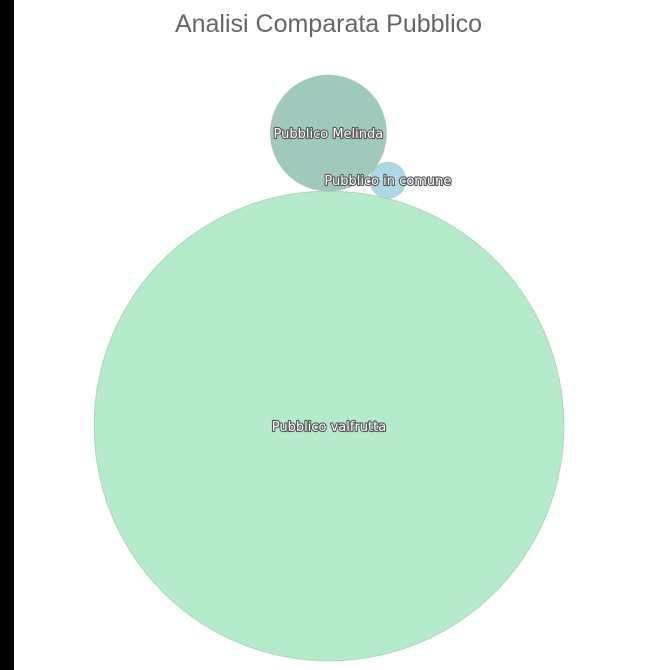  I want to click on bubble-pubblico-melinda, so click(328, 133).